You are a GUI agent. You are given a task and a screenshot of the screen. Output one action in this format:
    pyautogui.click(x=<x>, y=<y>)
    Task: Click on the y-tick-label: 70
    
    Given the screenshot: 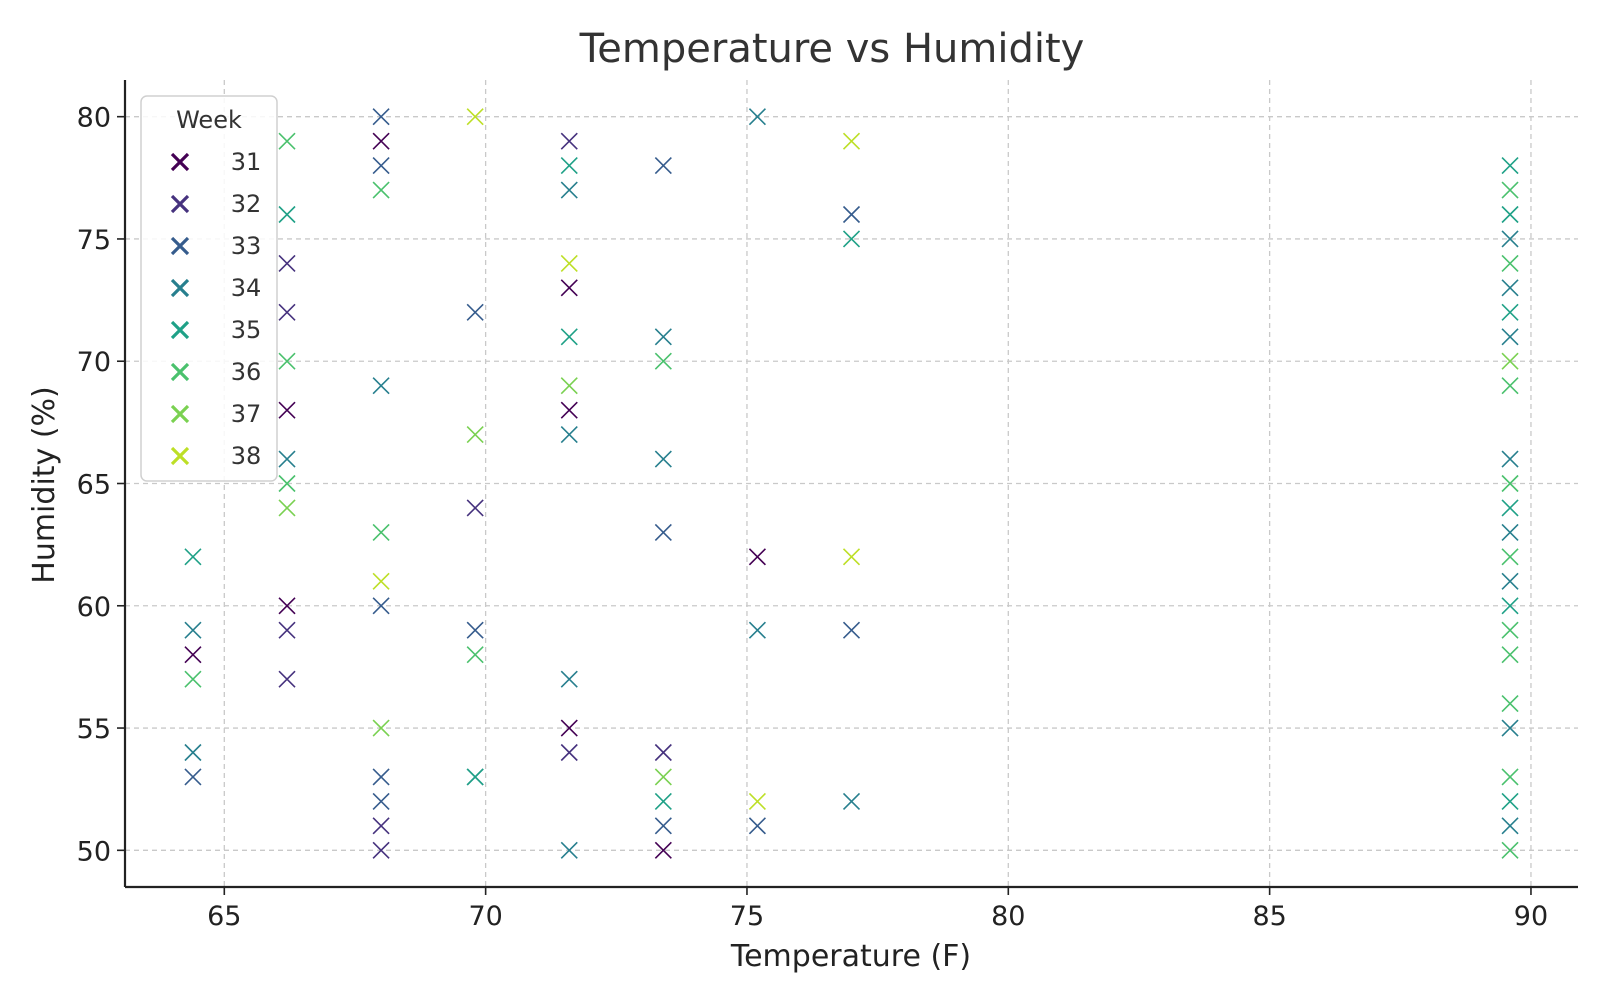 What is the action you would take?
    pyautogui.click(x=94, y=362)
    